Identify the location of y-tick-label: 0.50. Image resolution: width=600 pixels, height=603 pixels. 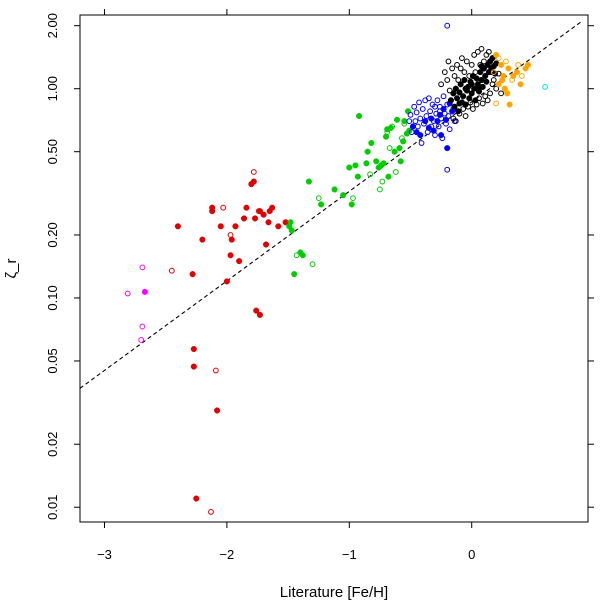
(52, 151).